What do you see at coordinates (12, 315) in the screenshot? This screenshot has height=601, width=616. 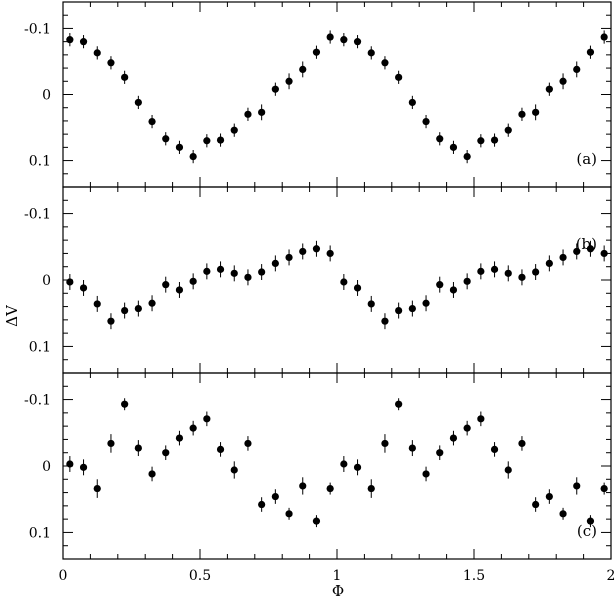 I see `y-axis-title: ΔV` at bounding box center [12, 315].